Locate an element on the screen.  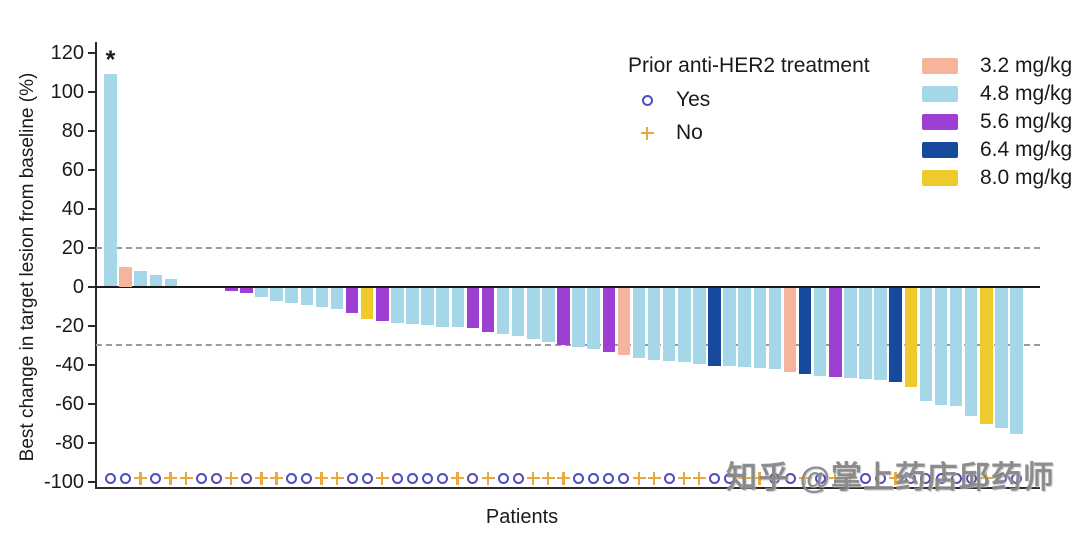
dose-legend-row: 6.4 mg/kg is located at coordinates (997, 150).